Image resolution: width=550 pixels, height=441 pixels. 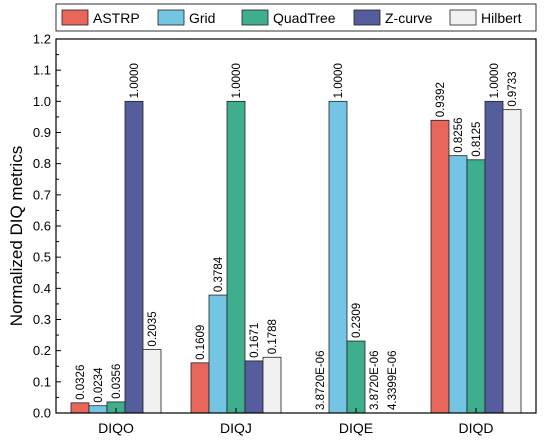 What do you see at coordinates (42, 257) in the screenshot?
I see `y-tick-label: 0.5` at bounding box center [42, 257].